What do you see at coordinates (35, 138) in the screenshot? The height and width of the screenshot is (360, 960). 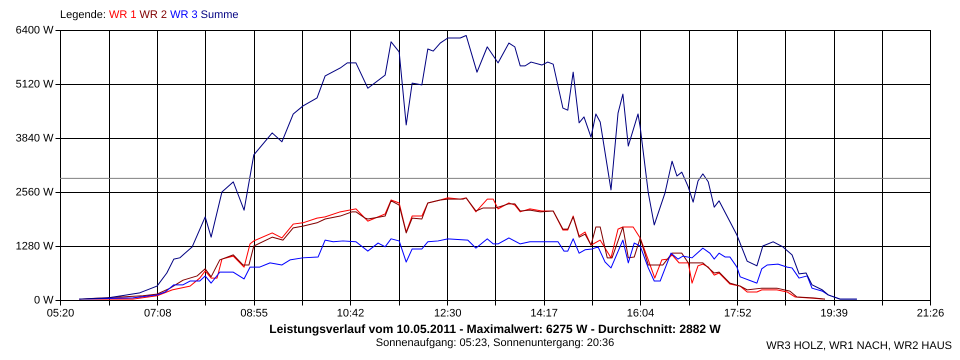 I see `y-tick-label: 3840 W` at bounding box center [35, 138].